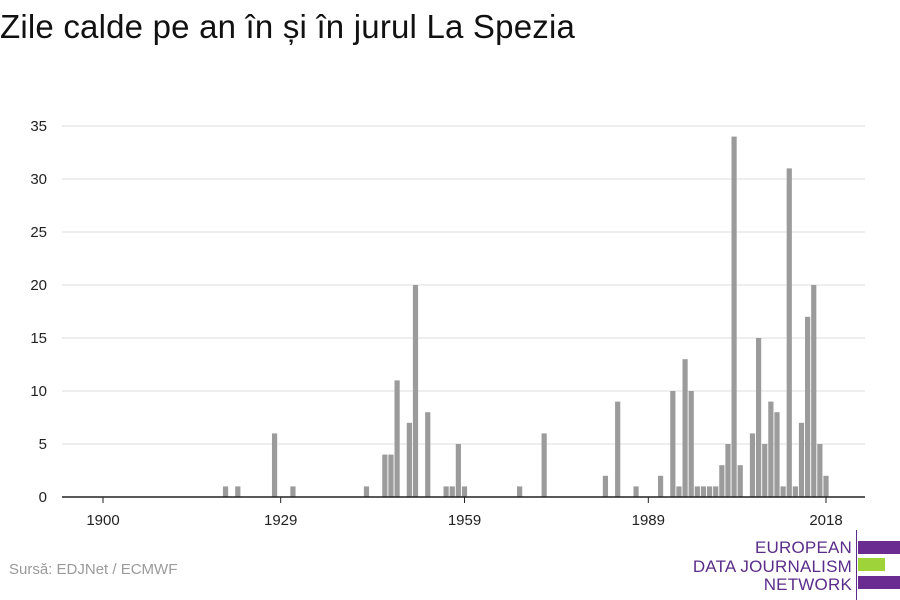 The width and height of the screenshot is (900, 600). Describe the element at coordinates (648, 520) in the screenshot. I see `x-tick-label: 1989` at that location.